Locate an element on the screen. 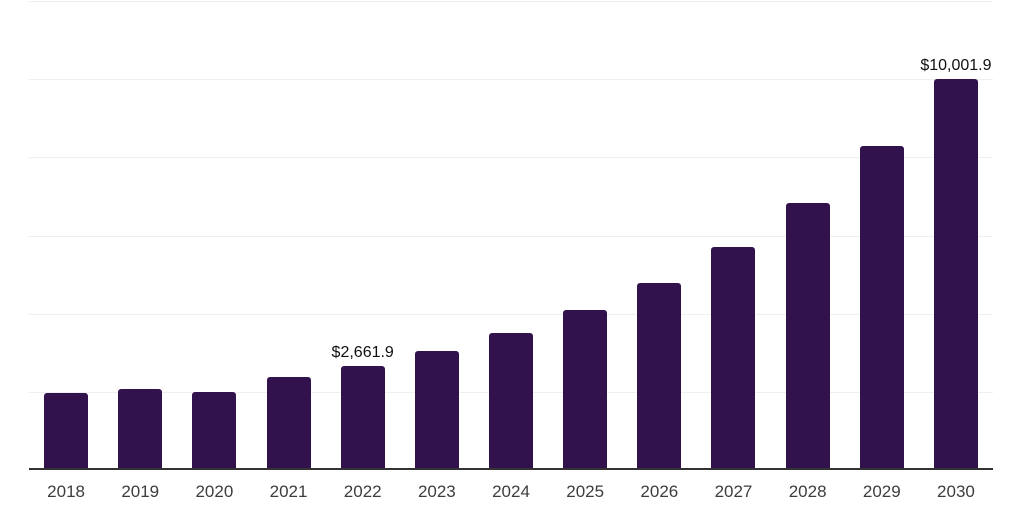  bar-2030 is located at coordinates (955, 274).